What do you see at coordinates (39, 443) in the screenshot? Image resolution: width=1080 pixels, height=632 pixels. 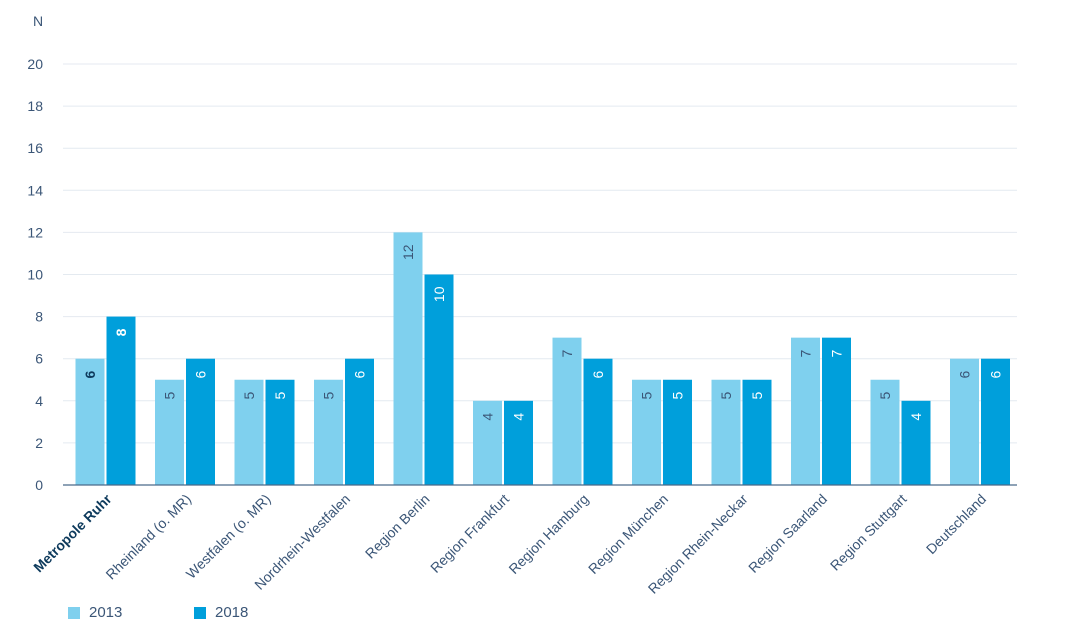 I see `y-tick-label: 2` at bounding box center [39, 443].